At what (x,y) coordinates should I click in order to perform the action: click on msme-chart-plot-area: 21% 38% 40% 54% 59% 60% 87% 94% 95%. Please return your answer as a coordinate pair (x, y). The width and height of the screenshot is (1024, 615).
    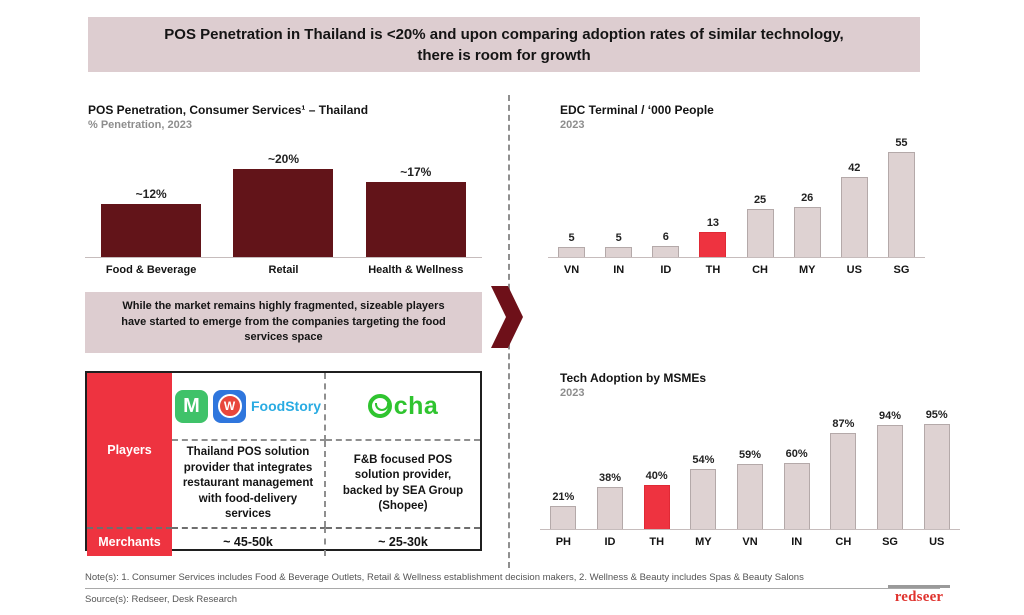
    Looking at the image, I should click on (750, 467).